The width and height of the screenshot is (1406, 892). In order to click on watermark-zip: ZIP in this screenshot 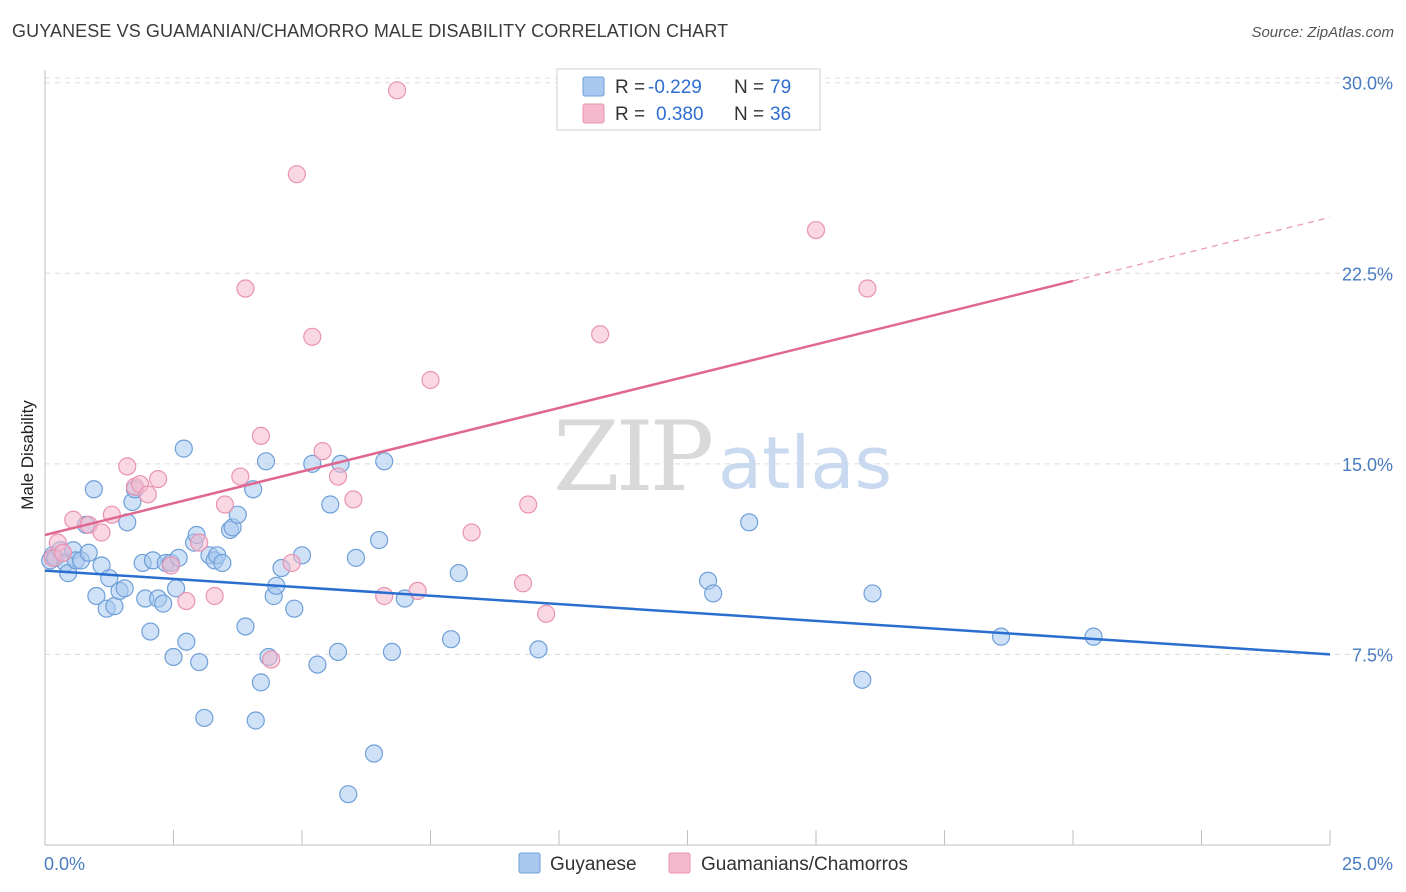, I will do `click(632, 457)`.